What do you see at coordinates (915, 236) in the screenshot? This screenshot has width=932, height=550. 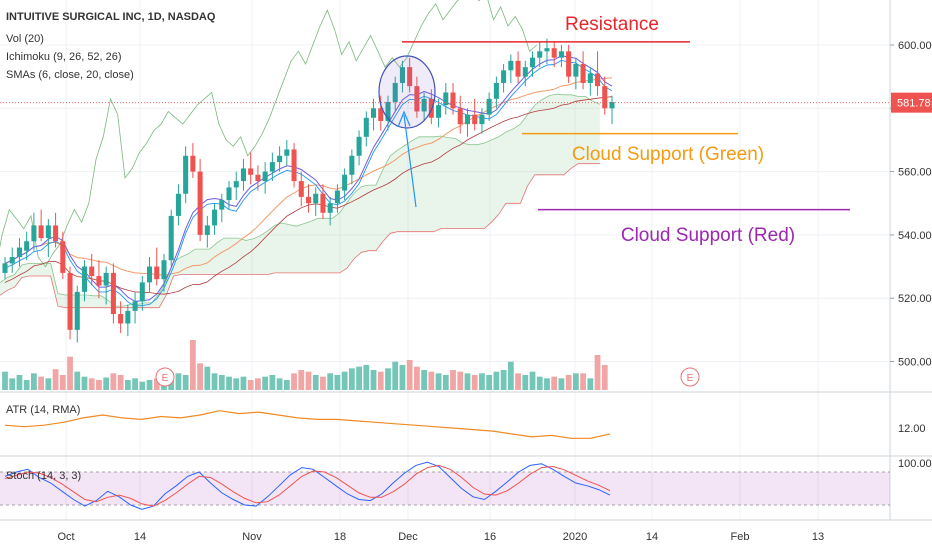 I see `price-tick-label: 540.00` at bounding box center [915, 236].